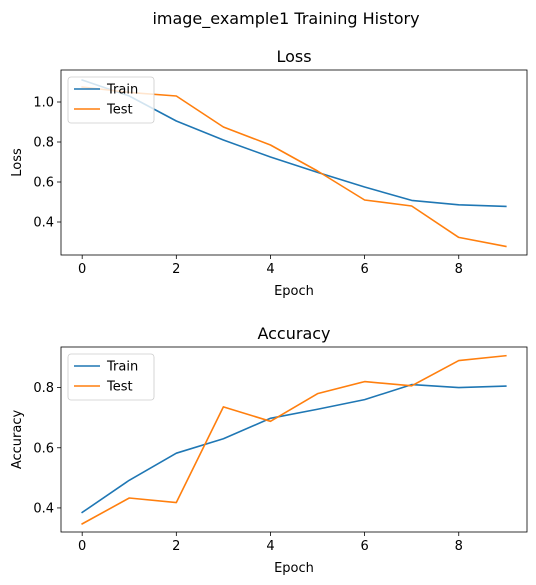 This screenshot has width=536, height=585. Describe the element at coordinates (294, 568) in the screenshot. I see `chart1-xlabel: Epoch` at that location.